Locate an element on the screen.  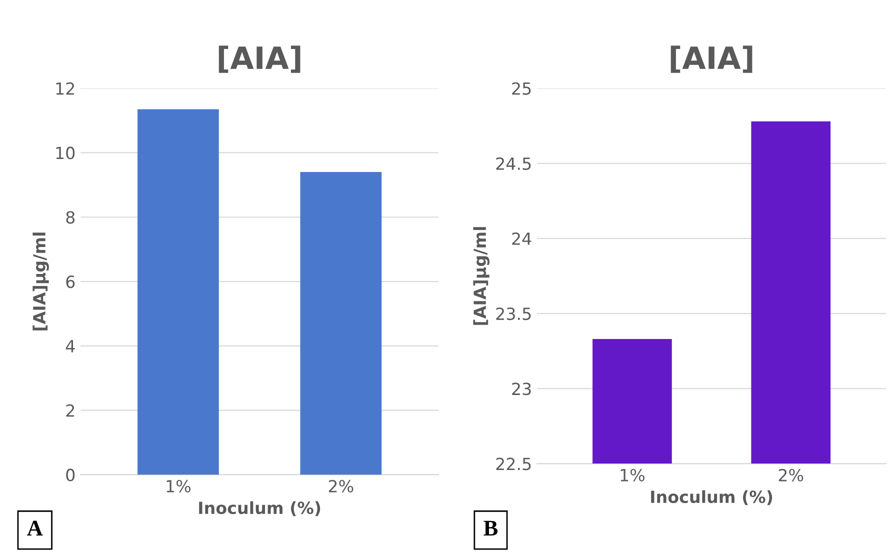
y-tick-label: 24.5 is located at coordinates (513, 163).